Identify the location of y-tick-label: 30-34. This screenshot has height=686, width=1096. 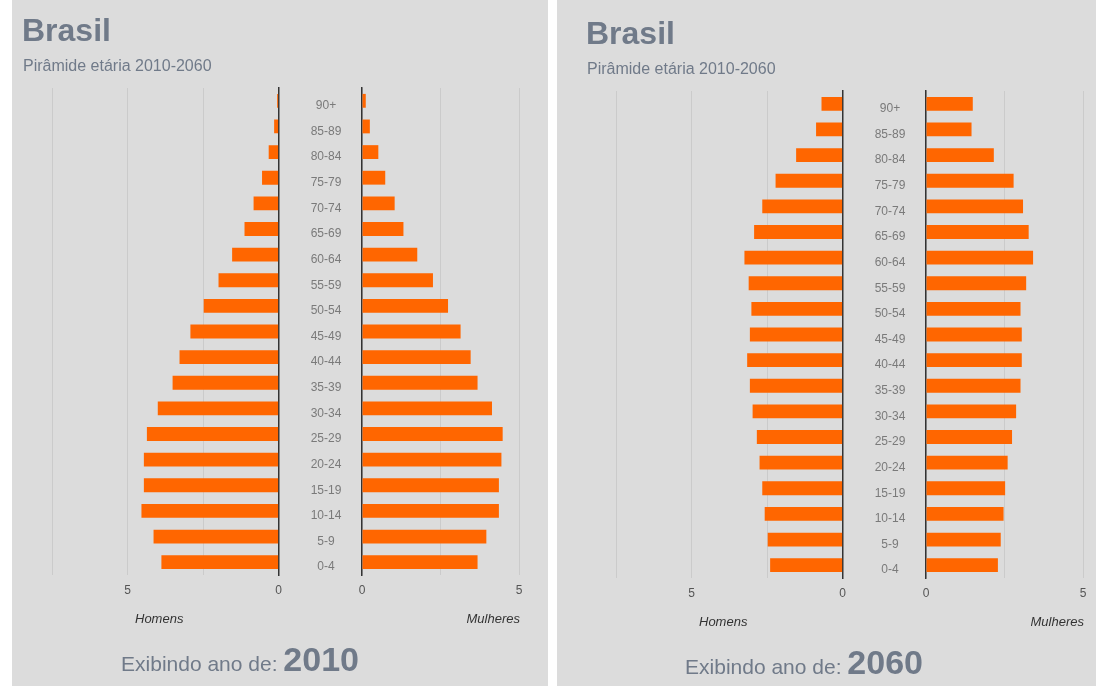
(890, 415).